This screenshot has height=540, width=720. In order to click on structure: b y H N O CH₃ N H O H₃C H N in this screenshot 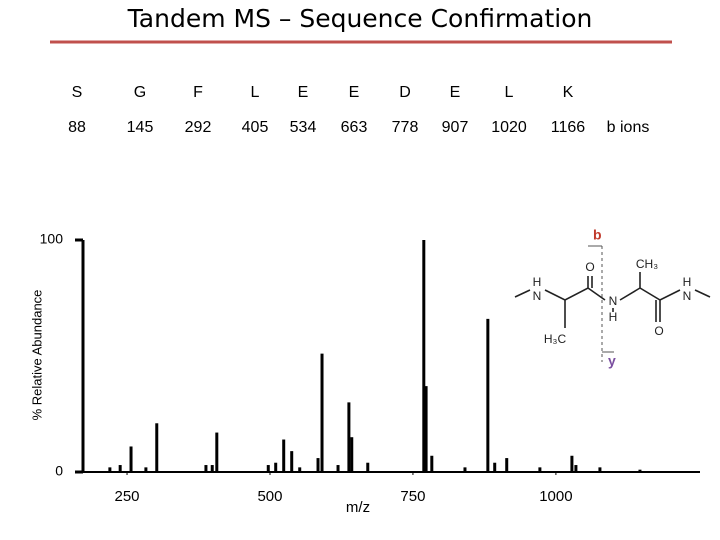, I will do `click(612, 298)`.